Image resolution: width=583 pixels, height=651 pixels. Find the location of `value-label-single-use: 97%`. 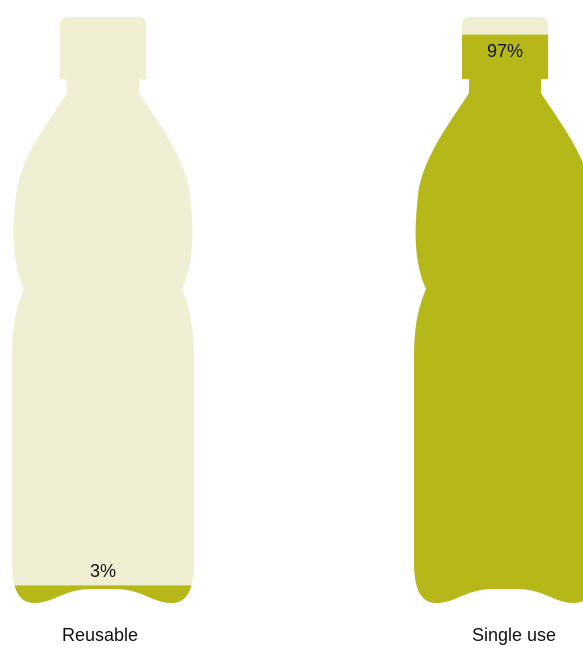

value-label-single-use: 97% is located at coordinates (505, 51).